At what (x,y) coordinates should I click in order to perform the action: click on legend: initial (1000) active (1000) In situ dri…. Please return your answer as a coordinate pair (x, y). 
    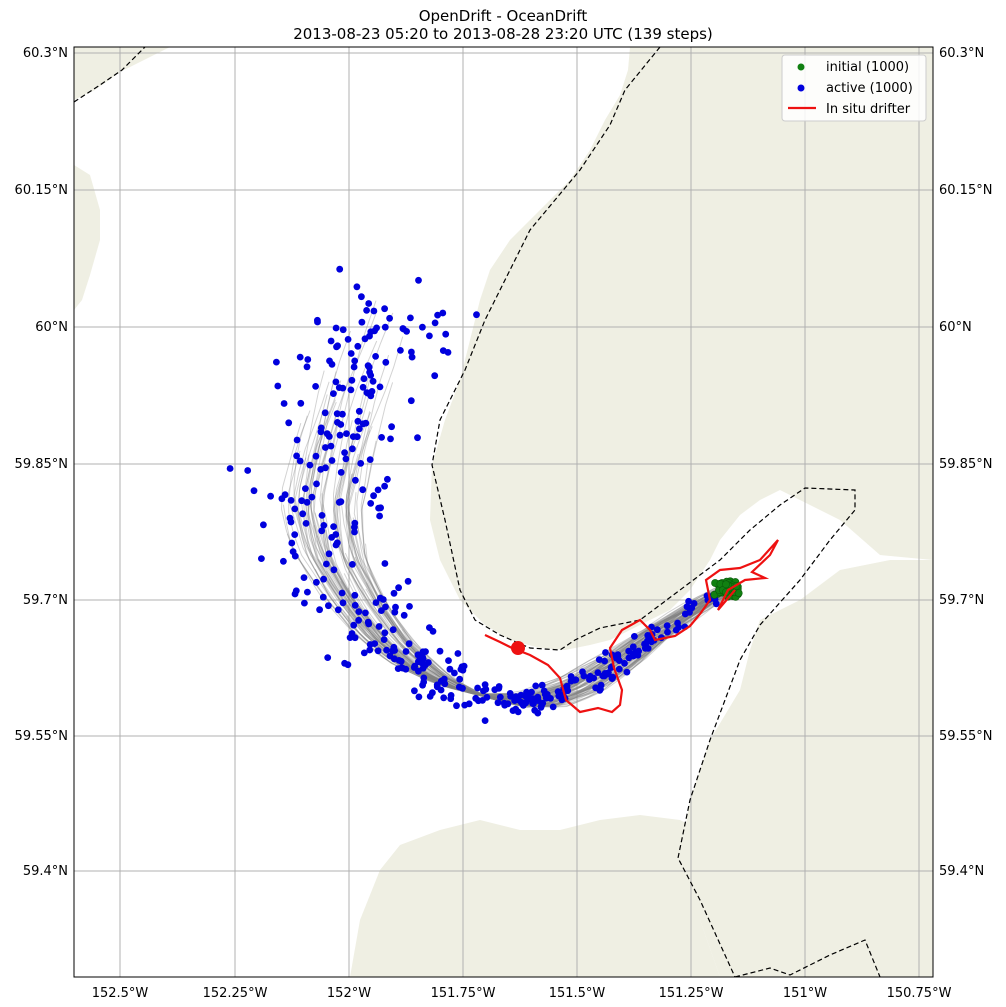
    Looking at the image, I should click on (854, 88).